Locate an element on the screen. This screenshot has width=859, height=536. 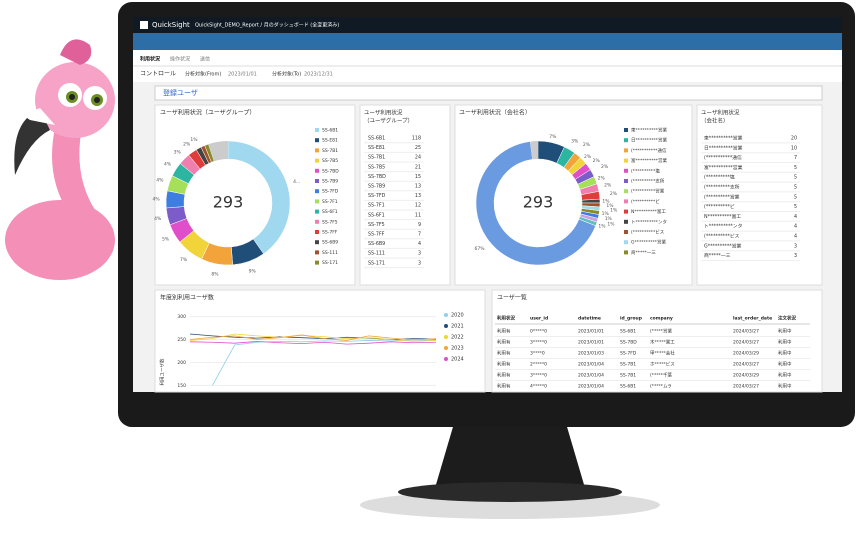
flamingo is located at coordinates (60, 159).